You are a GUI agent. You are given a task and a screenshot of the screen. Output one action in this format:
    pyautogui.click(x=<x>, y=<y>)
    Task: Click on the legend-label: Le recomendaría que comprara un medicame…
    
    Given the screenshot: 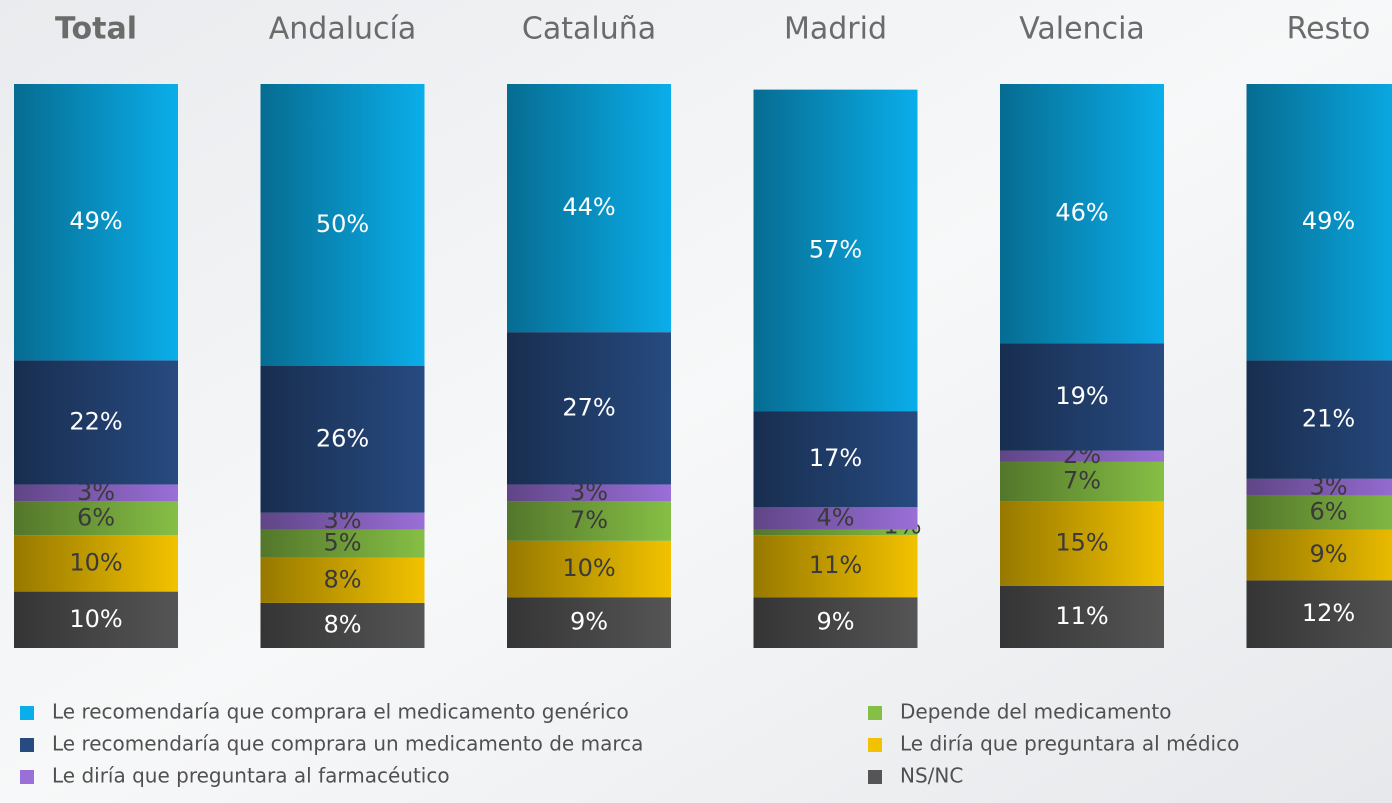 What is the action you would take?
    pyautogui.click(x=347, y=744)
    